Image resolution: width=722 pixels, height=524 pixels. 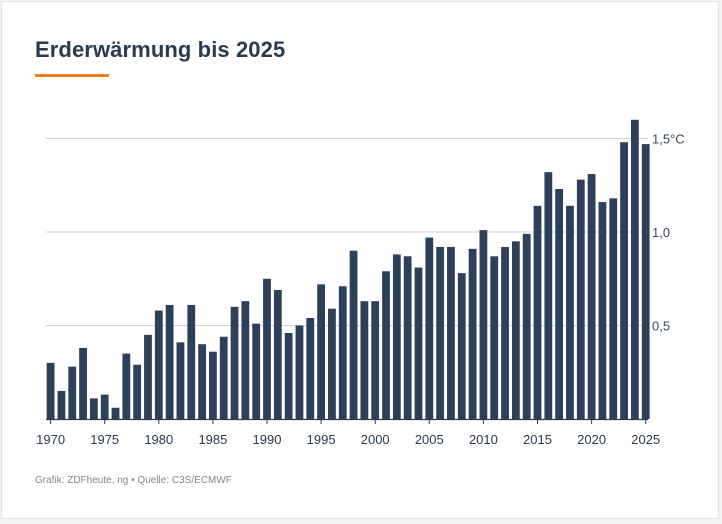 I want to click on bar-2010, so click(x=483, y=324).